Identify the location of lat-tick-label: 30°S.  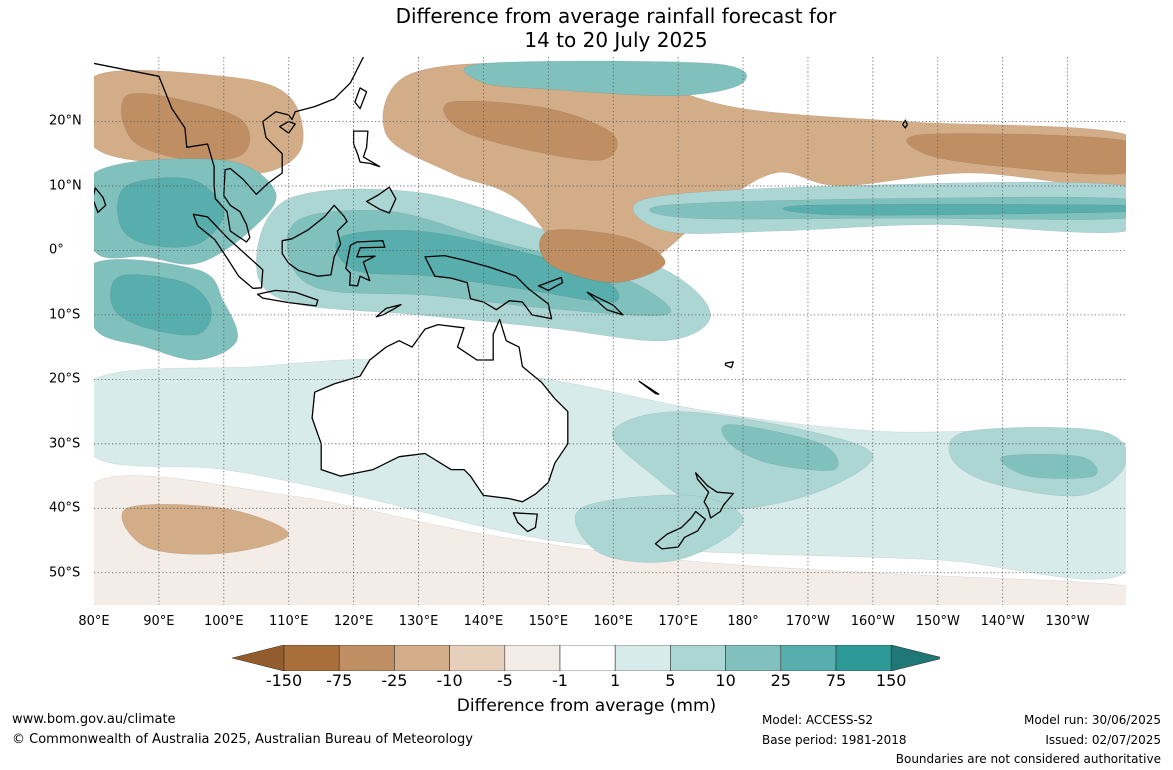
(65, 444).